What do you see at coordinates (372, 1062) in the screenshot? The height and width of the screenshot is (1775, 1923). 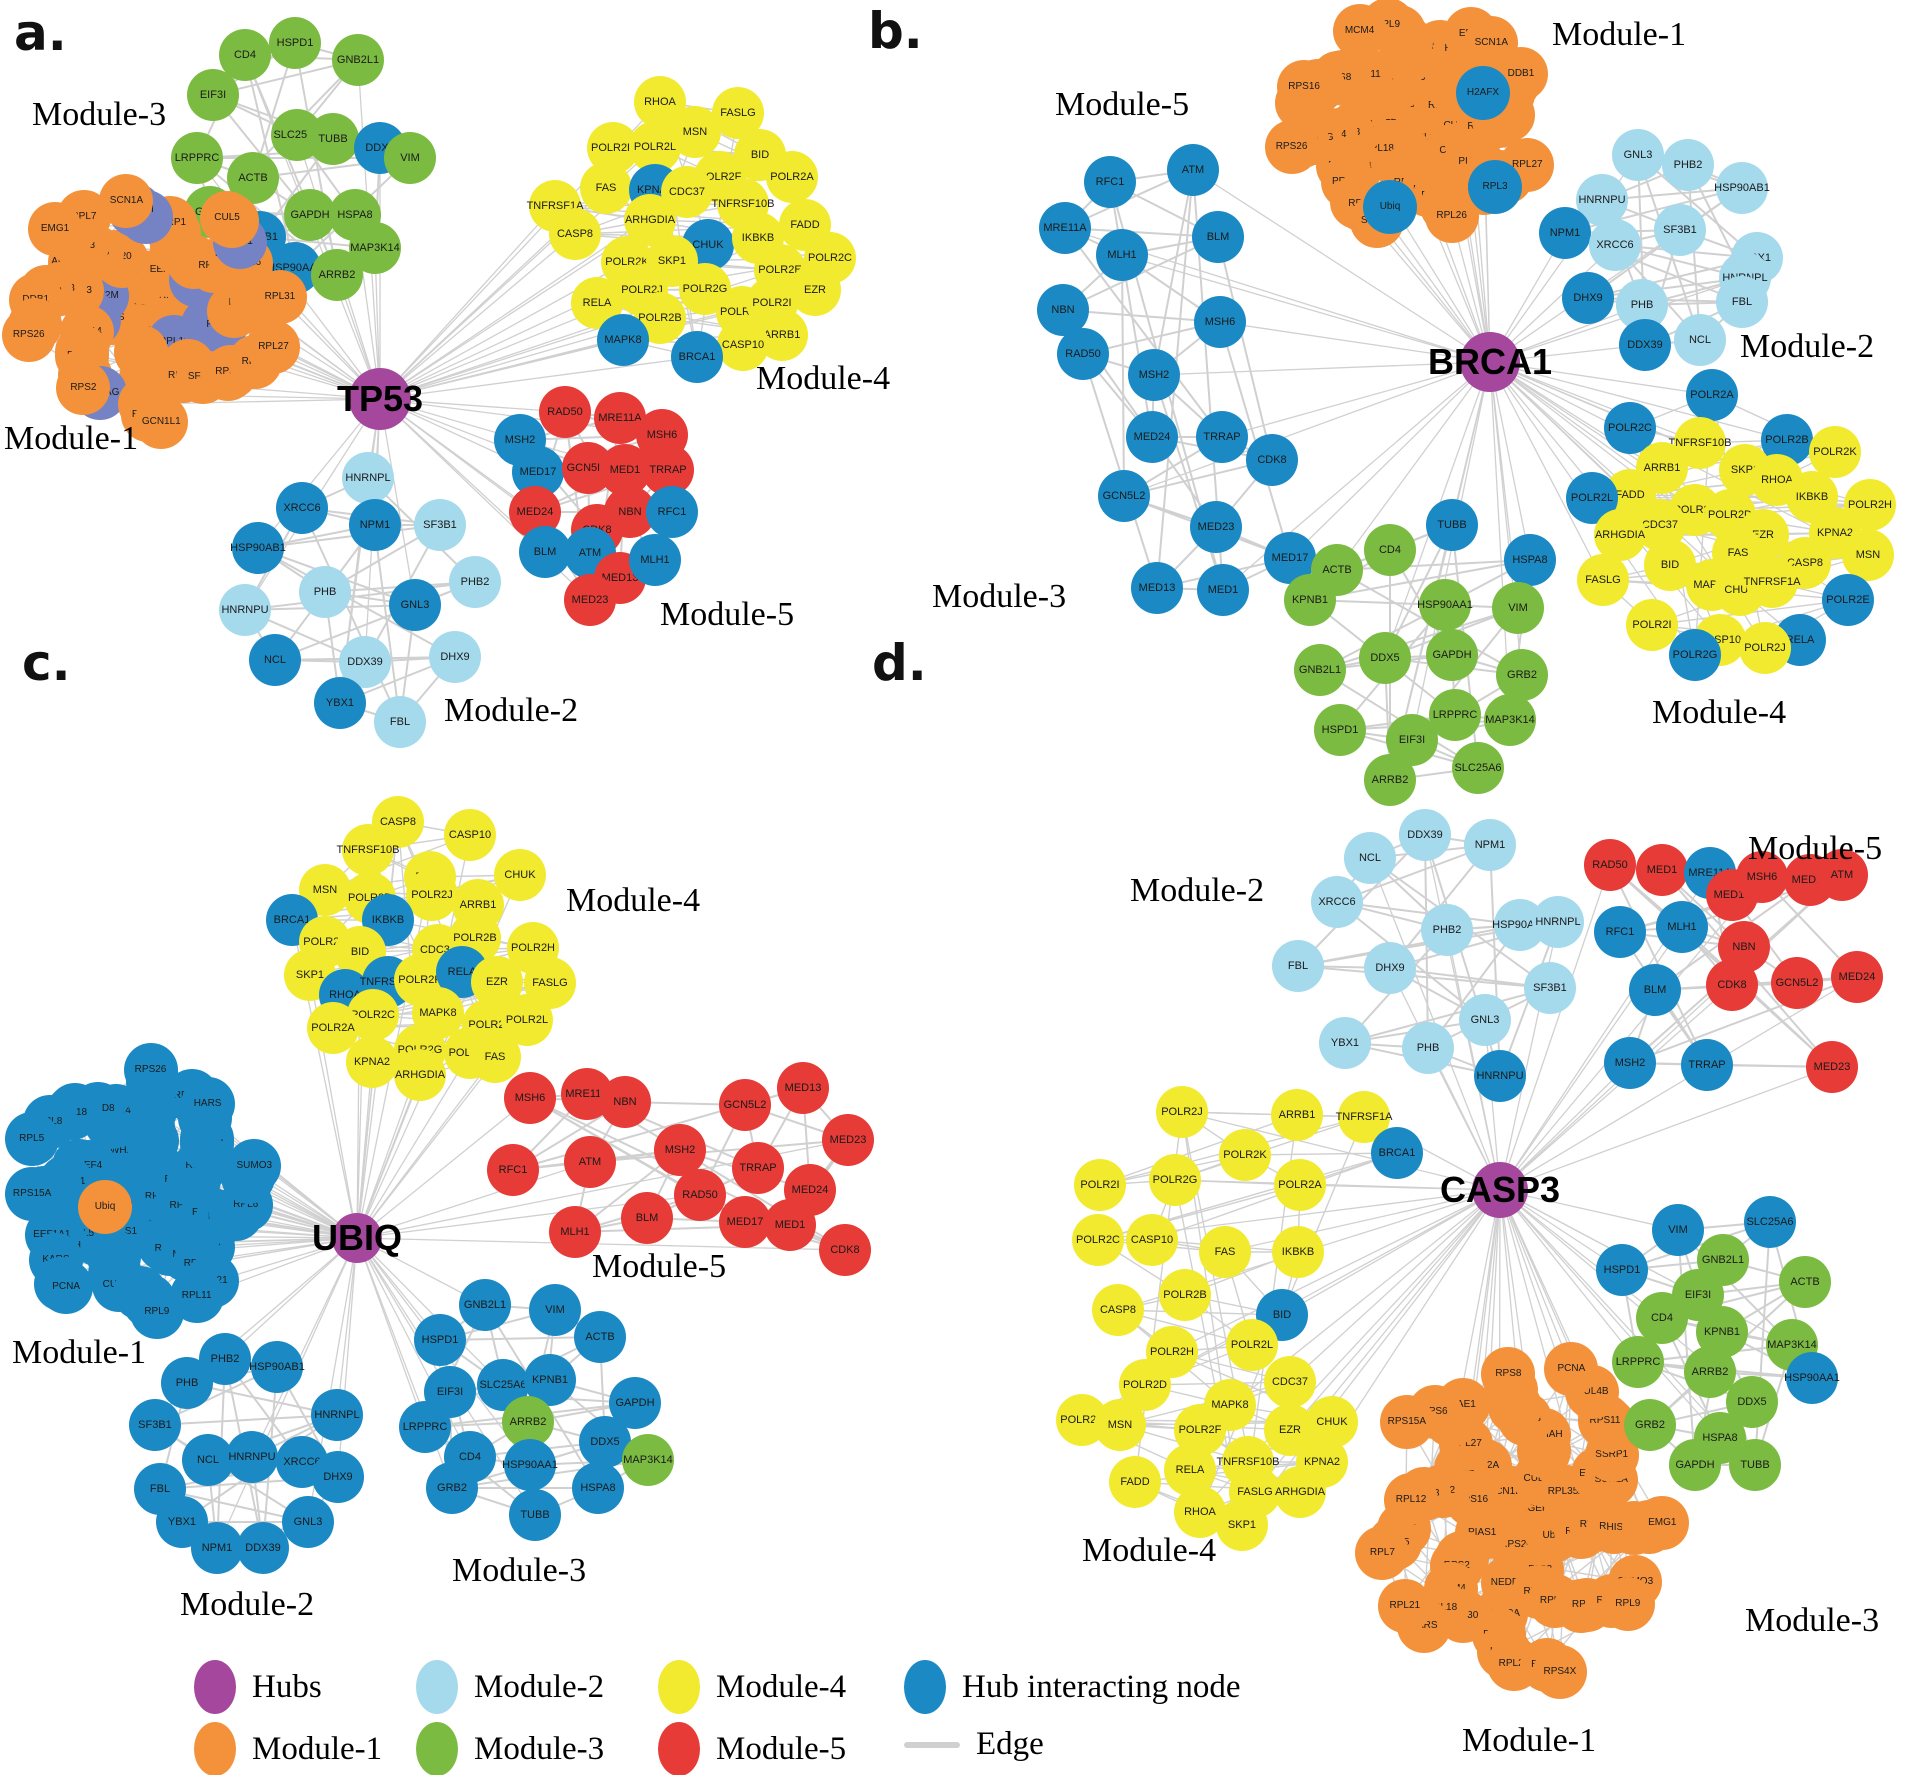 I see `network-node: KPNA2` at bounding box center [372, 1062].